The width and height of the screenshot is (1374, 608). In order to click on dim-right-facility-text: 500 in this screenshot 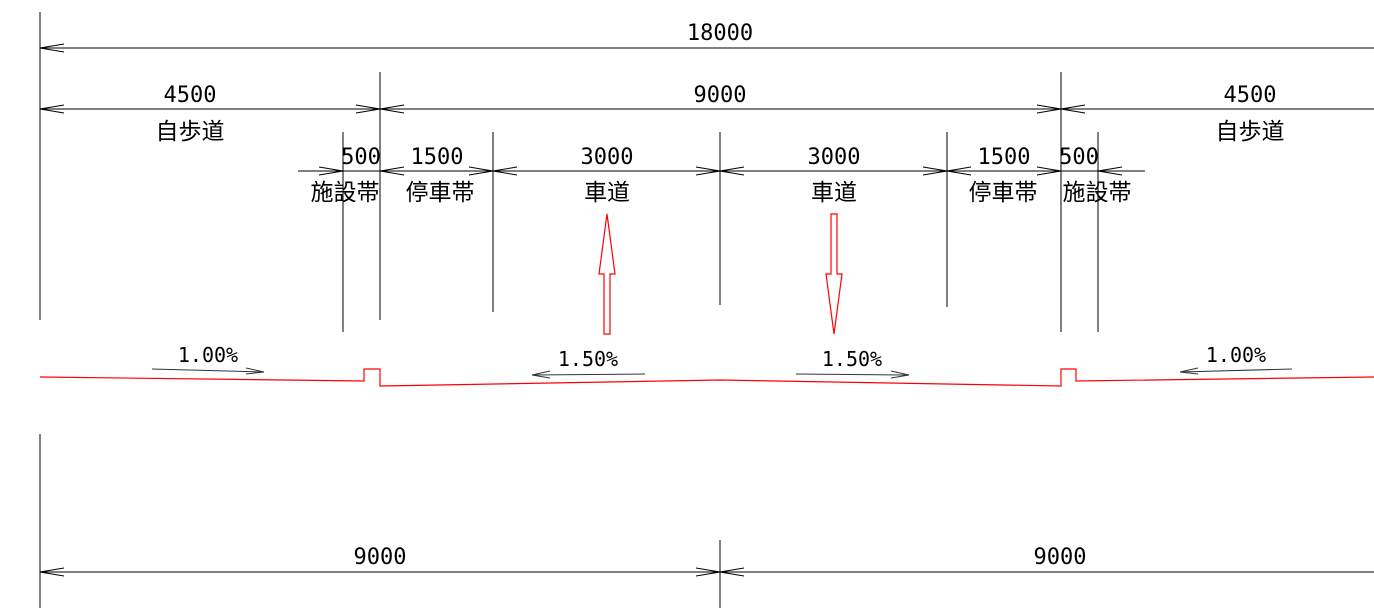, I will do `click(1079, 157)`.